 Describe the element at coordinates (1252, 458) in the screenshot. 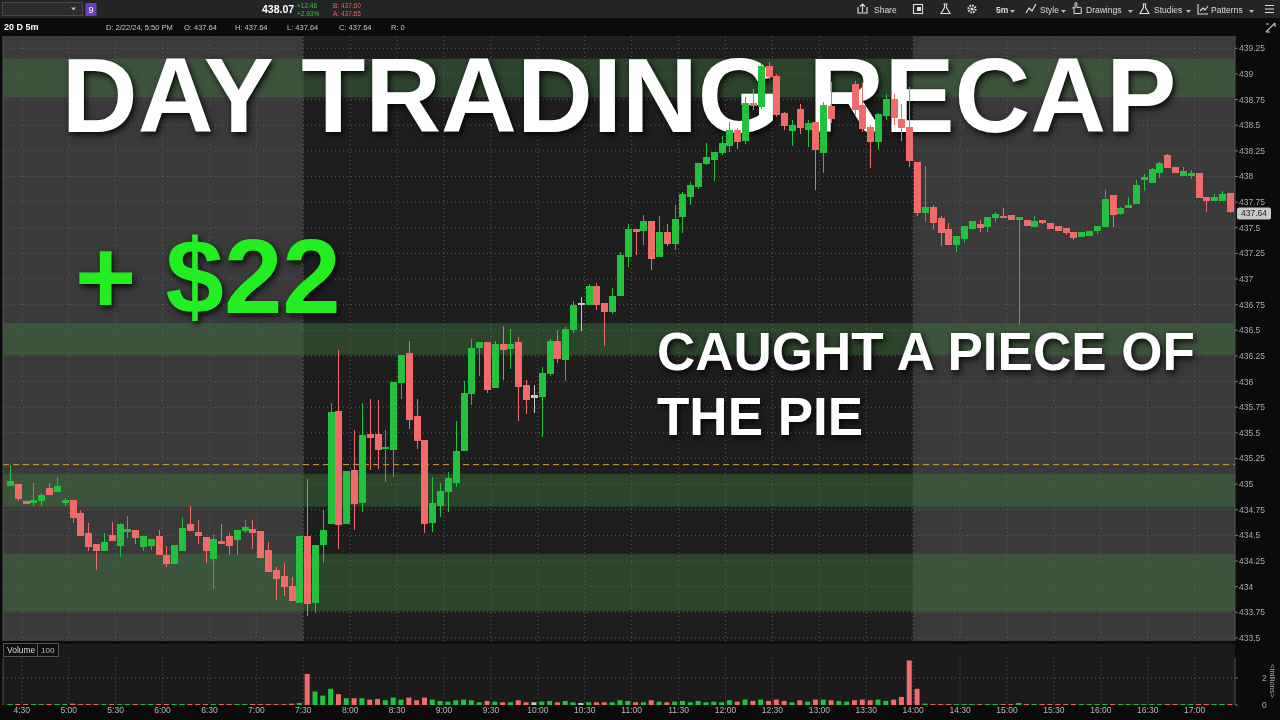

I see `y-tick-label: 435.25` at that location.